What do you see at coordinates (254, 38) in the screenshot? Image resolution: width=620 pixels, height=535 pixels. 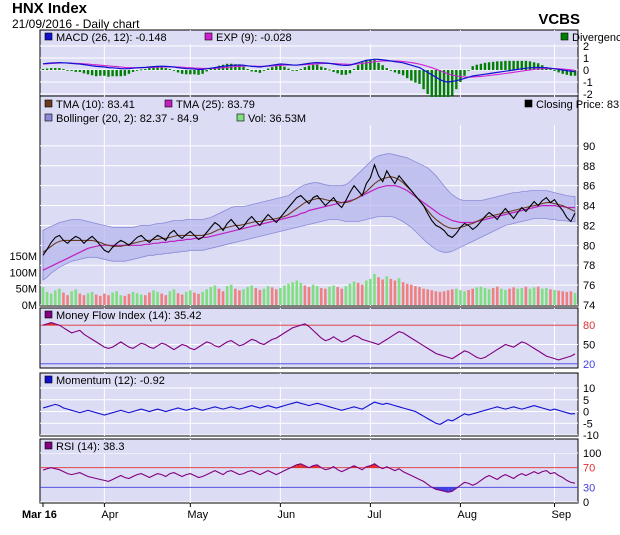 I see `legend-label: EXP (9): -0.028` at bounding box center [254, 38].